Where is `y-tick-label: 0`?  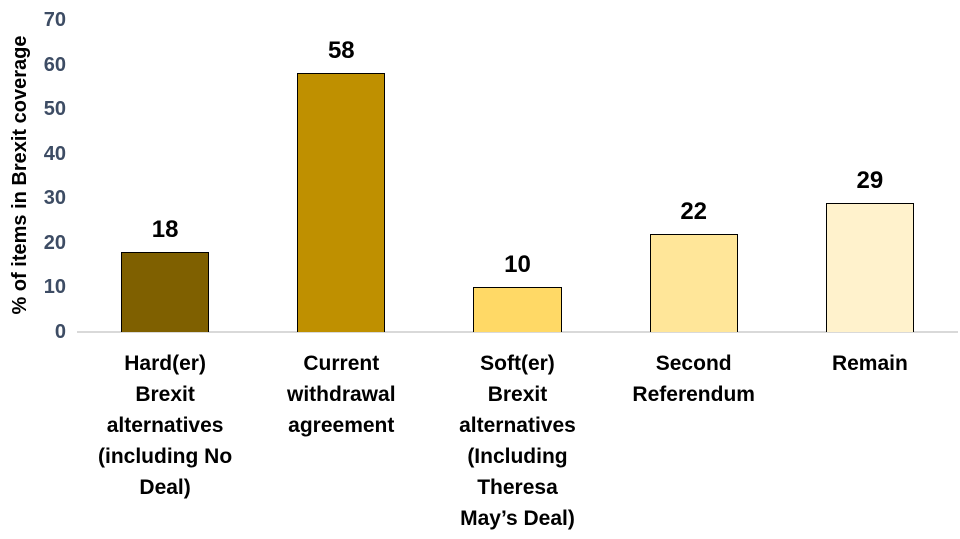 y-tick-label: 0 is located at coordinates (60, 332).